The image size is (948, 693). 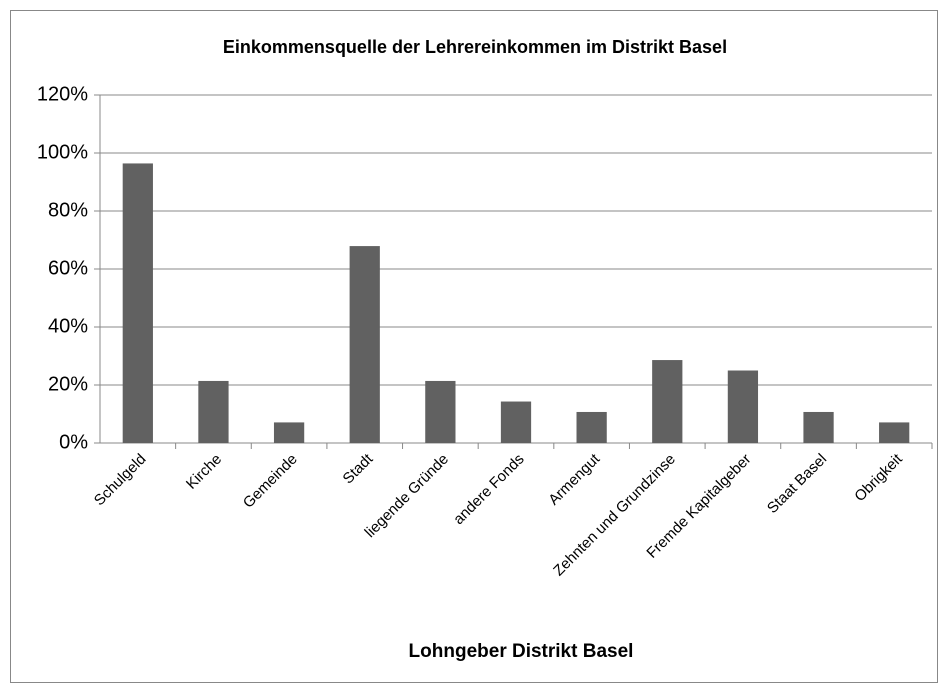 What do you see at coordinates (68, 326) in the screenshot?
I see `y-tick-label: 40%` at bounding box center [68, 326].